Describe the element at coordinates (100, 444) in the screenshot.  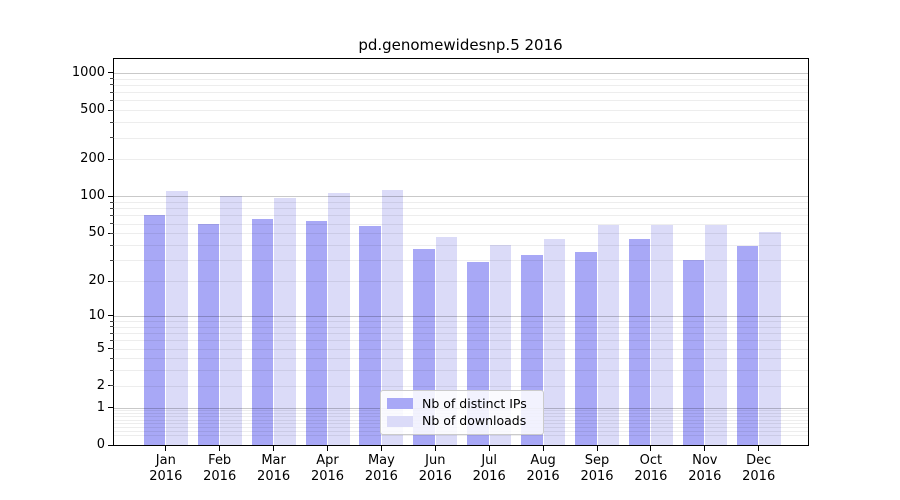
I see `y-tick-label: 0` at that location.